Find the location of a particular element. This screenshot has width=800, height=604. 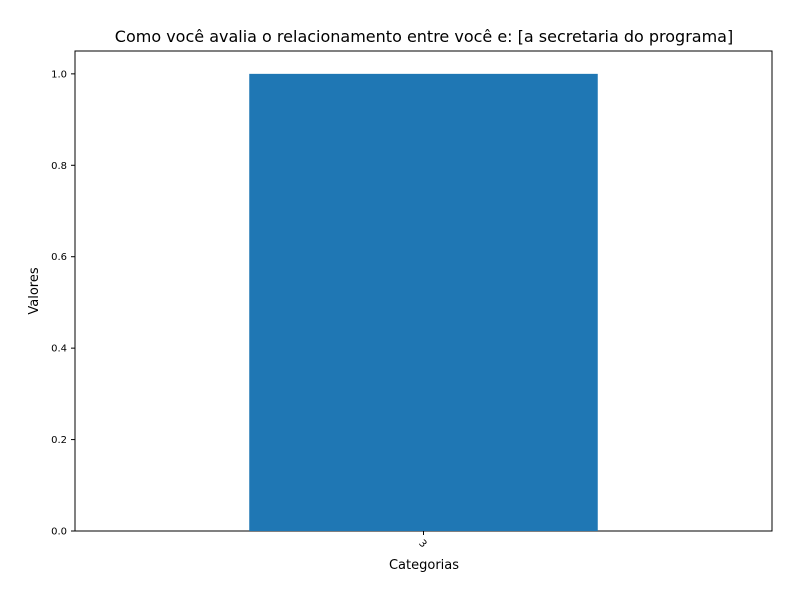

y-axis-ticks: 0.0 0.2 0.4 0.6 0.8 1.0 is located at coordinates (63, 303).